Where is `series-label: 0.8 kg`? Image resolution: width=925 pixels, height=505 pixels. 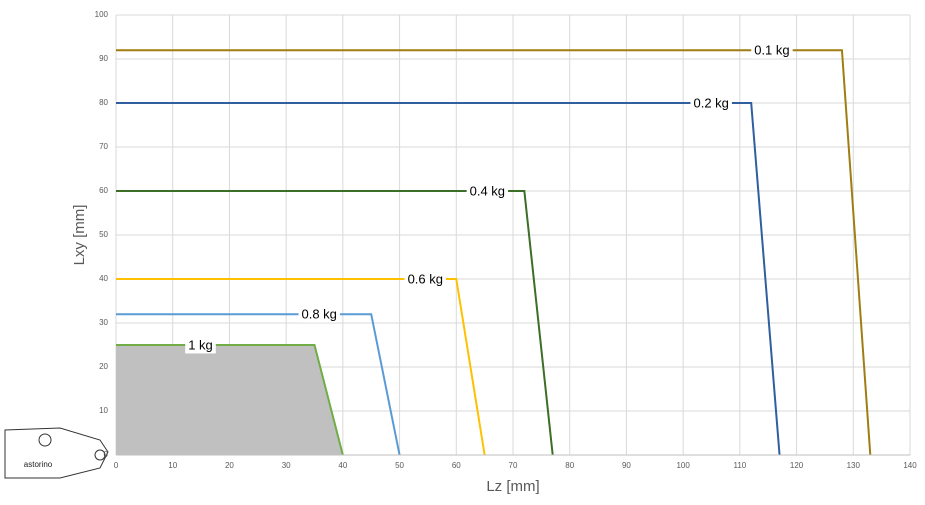
series-label: 0.8 kg is located at coordinates (319, 314).